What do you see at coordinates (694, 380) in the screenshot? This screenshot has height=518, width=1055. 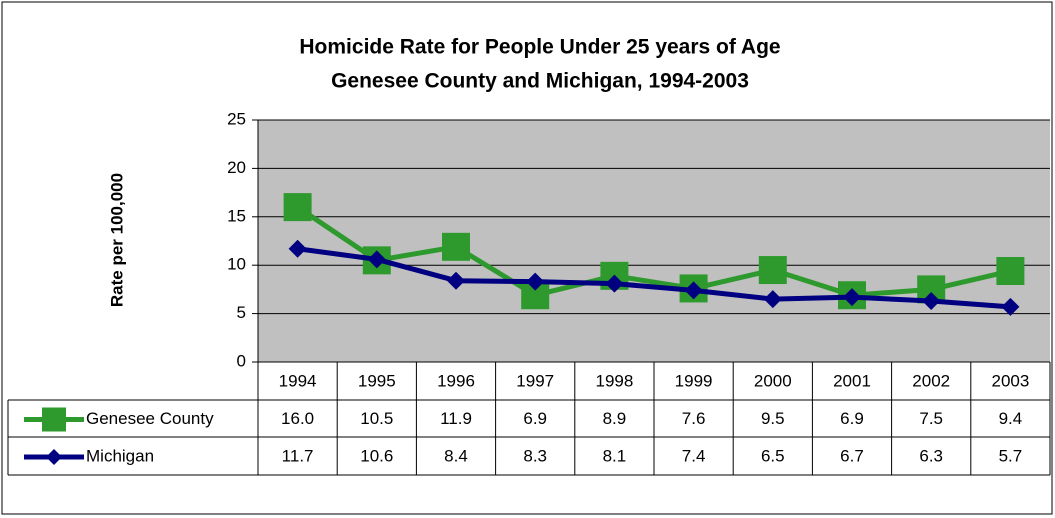 I see `x-tick-label: 1999` at bounding box center [694, 380].